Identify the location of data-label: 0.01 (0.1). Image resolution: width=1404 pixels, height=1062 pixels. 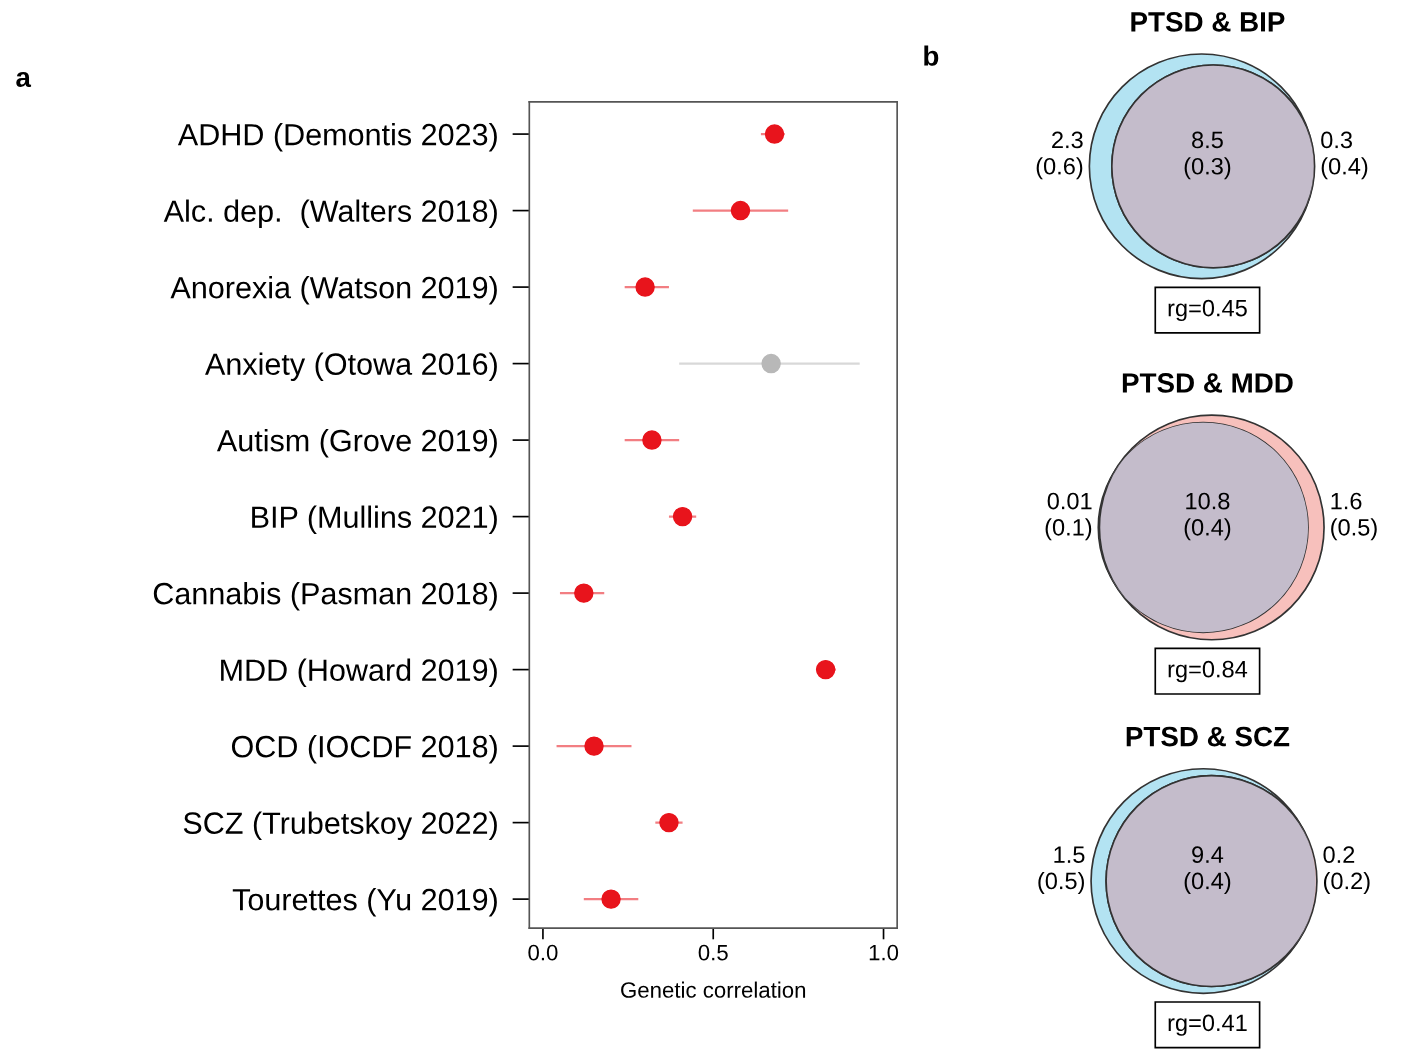
(1068, 516).